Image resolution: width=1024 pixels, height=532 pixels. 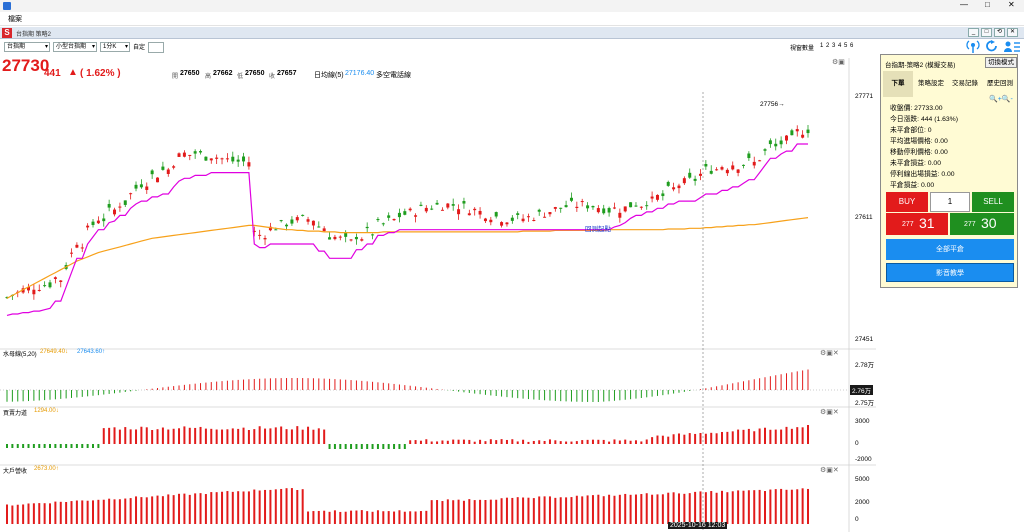 I want to click on sell-price-box: 277 30, so click(x=982, y=224).